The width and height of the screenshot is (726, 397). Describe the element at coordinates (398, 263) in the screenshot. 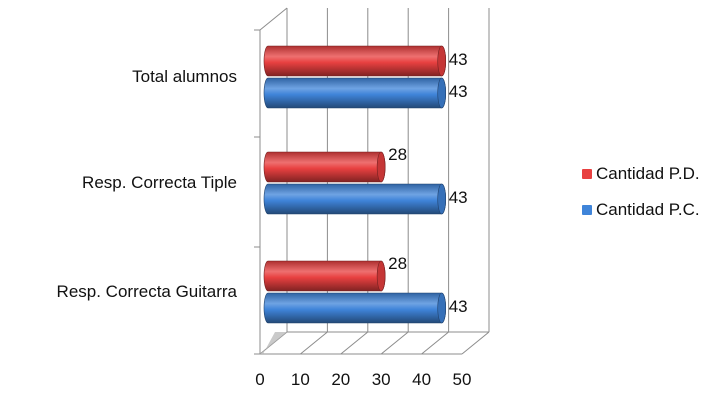

I see `data-label-pd-guitarra: 28` at that location.